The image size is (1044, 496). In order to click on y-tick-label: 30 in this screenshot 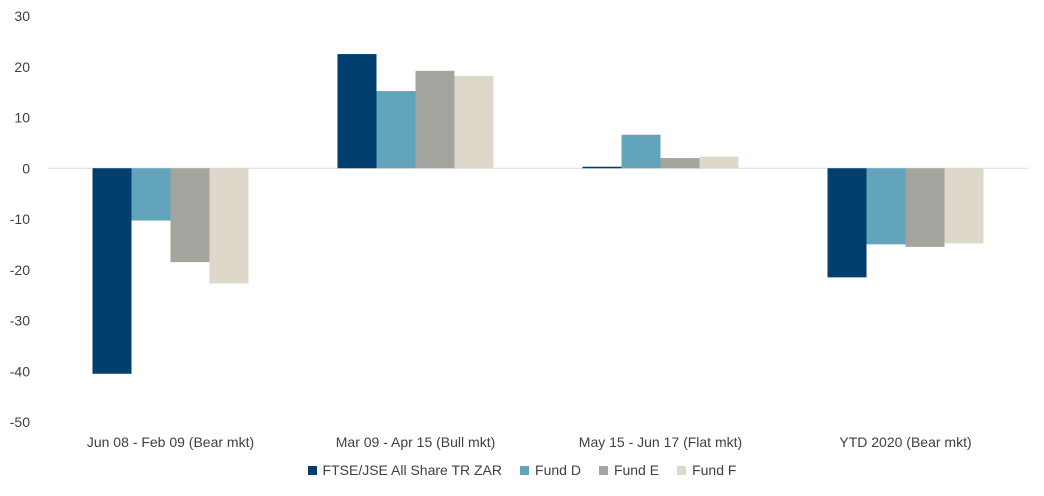, I will do `click(22, 16)`.